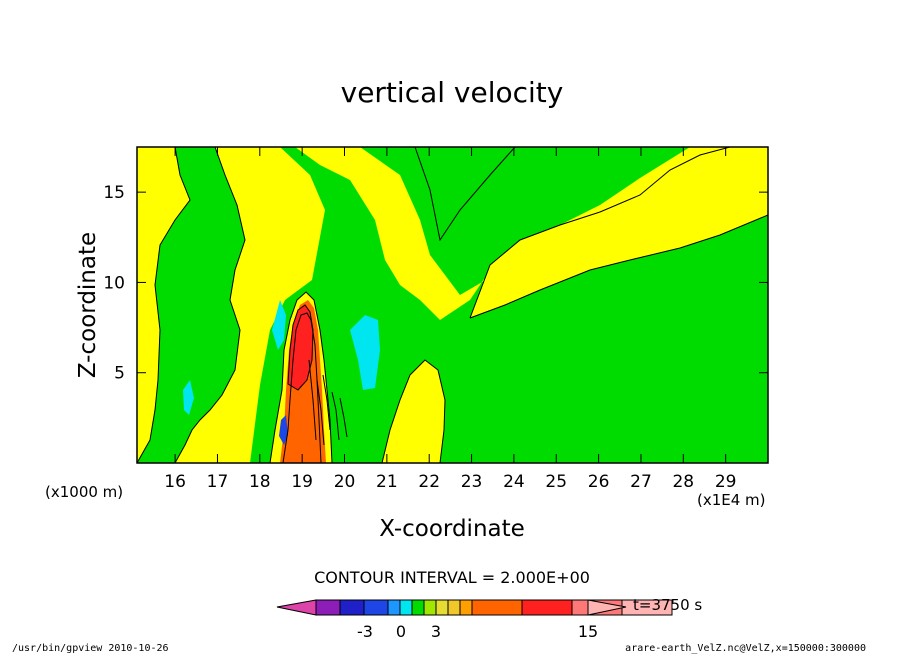  Describe the element at coordinates (175, 482) in the screenshot. I see `x-tick-label: 16` at that location.